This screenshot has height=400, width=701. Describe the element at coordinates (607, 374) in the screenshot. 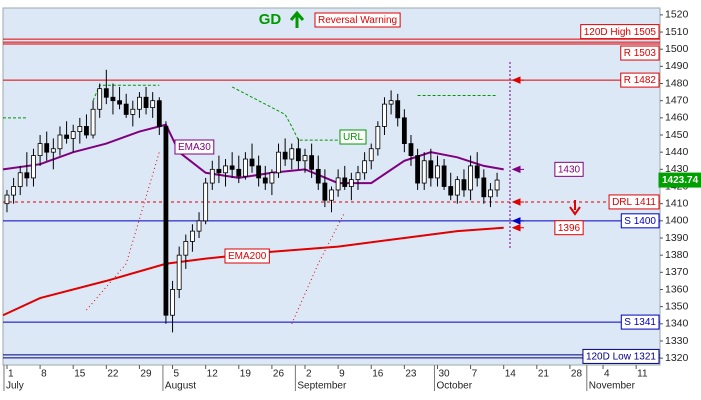

I see `x-tick-label: 4` at that location.